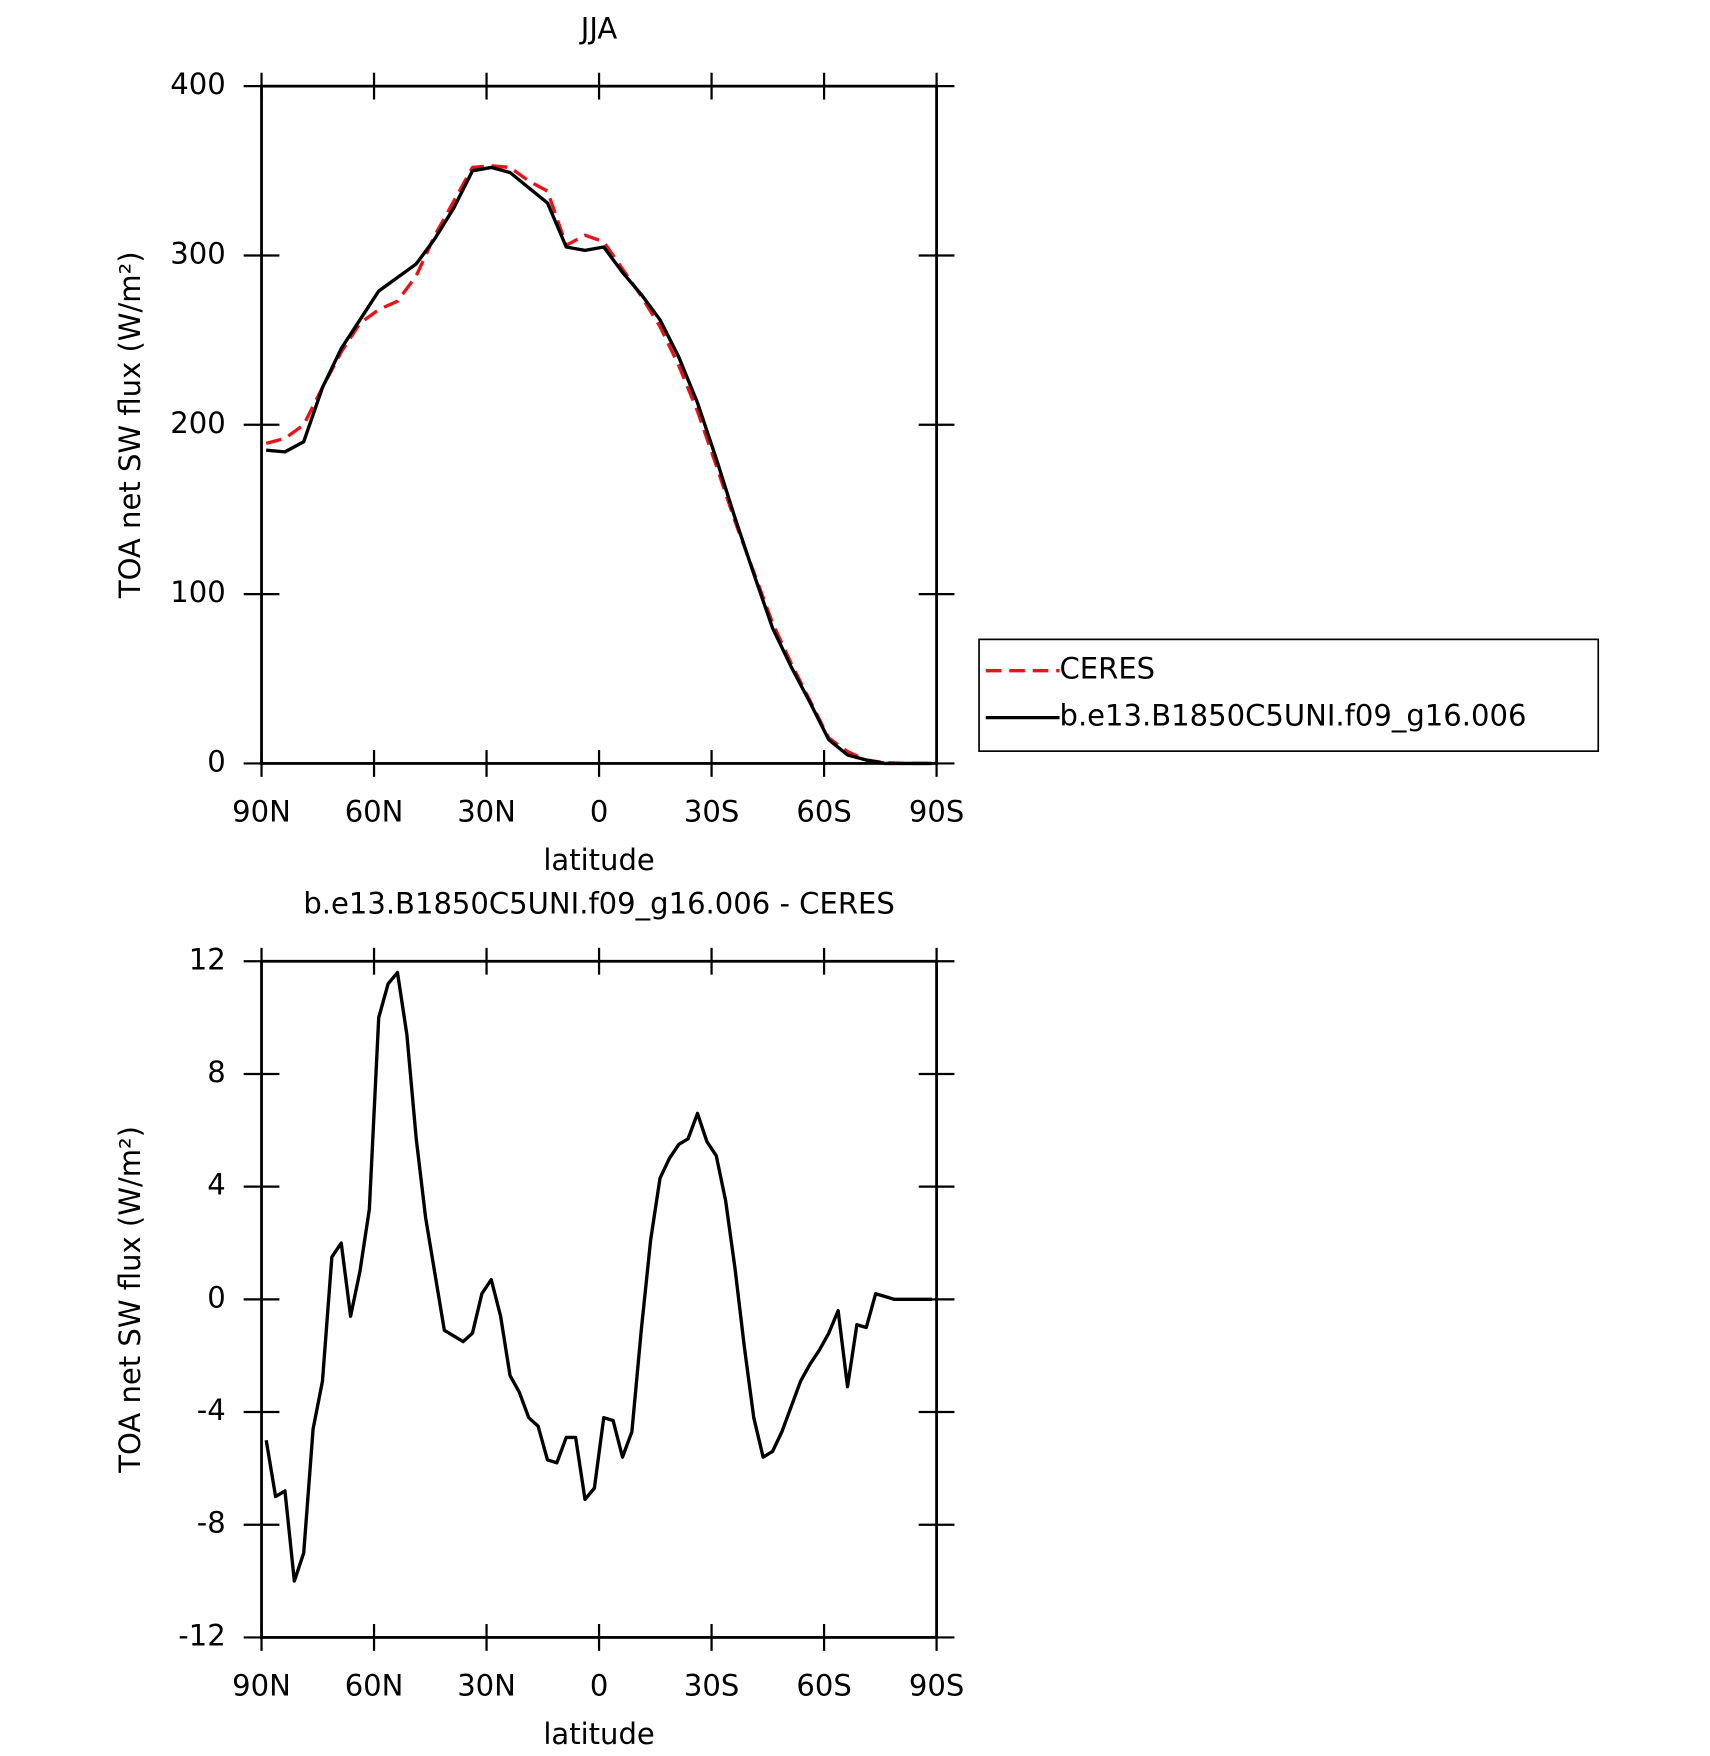  Describe the element at coordinates (207, 959) in the screenshot. I see `y-tick-label: 12` at that location.